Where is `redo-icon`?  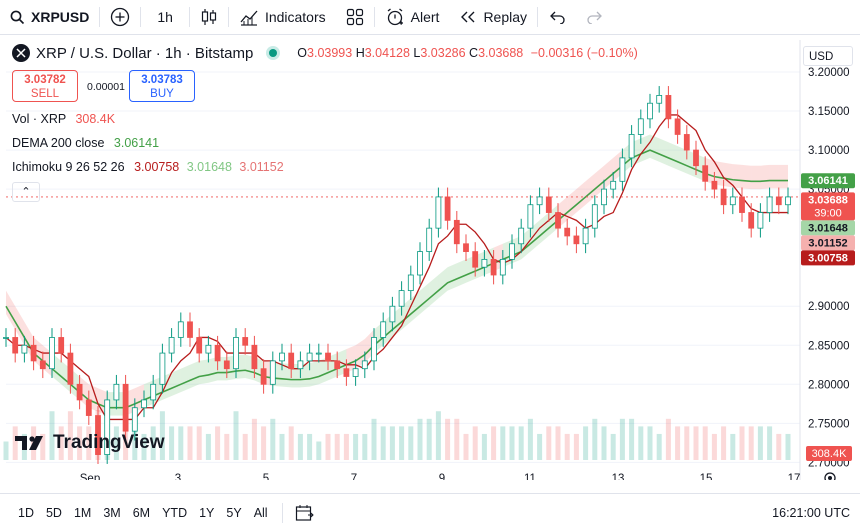 redo-icon is located at coordinates (595, 17).